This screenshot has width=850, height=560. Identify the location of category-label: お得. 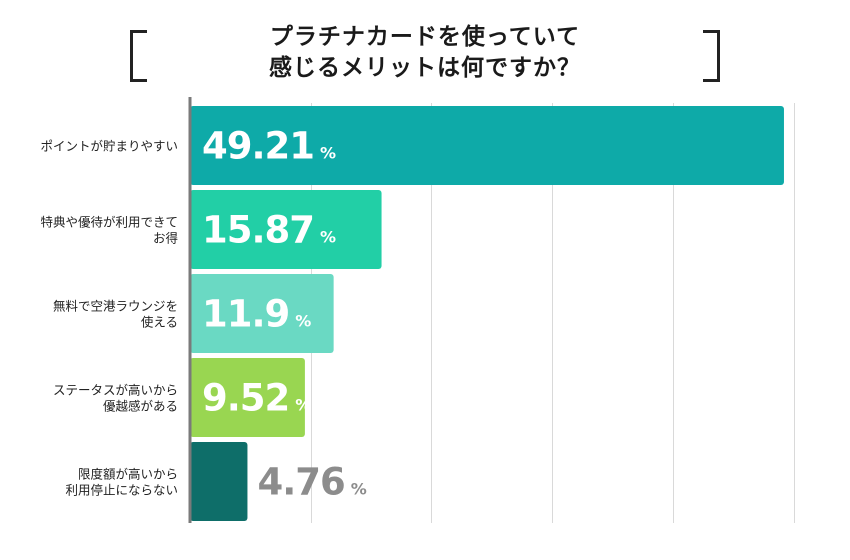
(165, 238).